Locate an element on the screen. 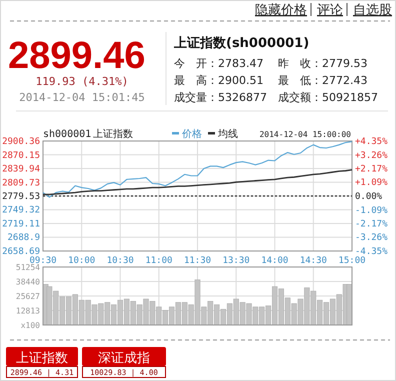  y-tick-label: 12813 is located at coordinates (28, 311).